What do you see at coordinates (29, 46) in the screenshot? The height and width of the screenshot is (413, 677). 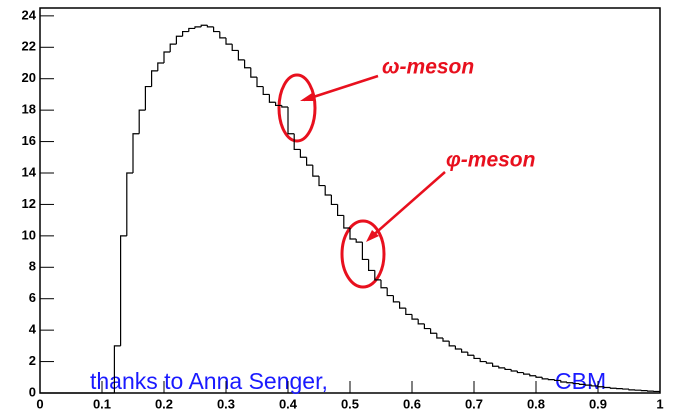 I see `y-tick-label: 22` at bounding box center [29, 46].